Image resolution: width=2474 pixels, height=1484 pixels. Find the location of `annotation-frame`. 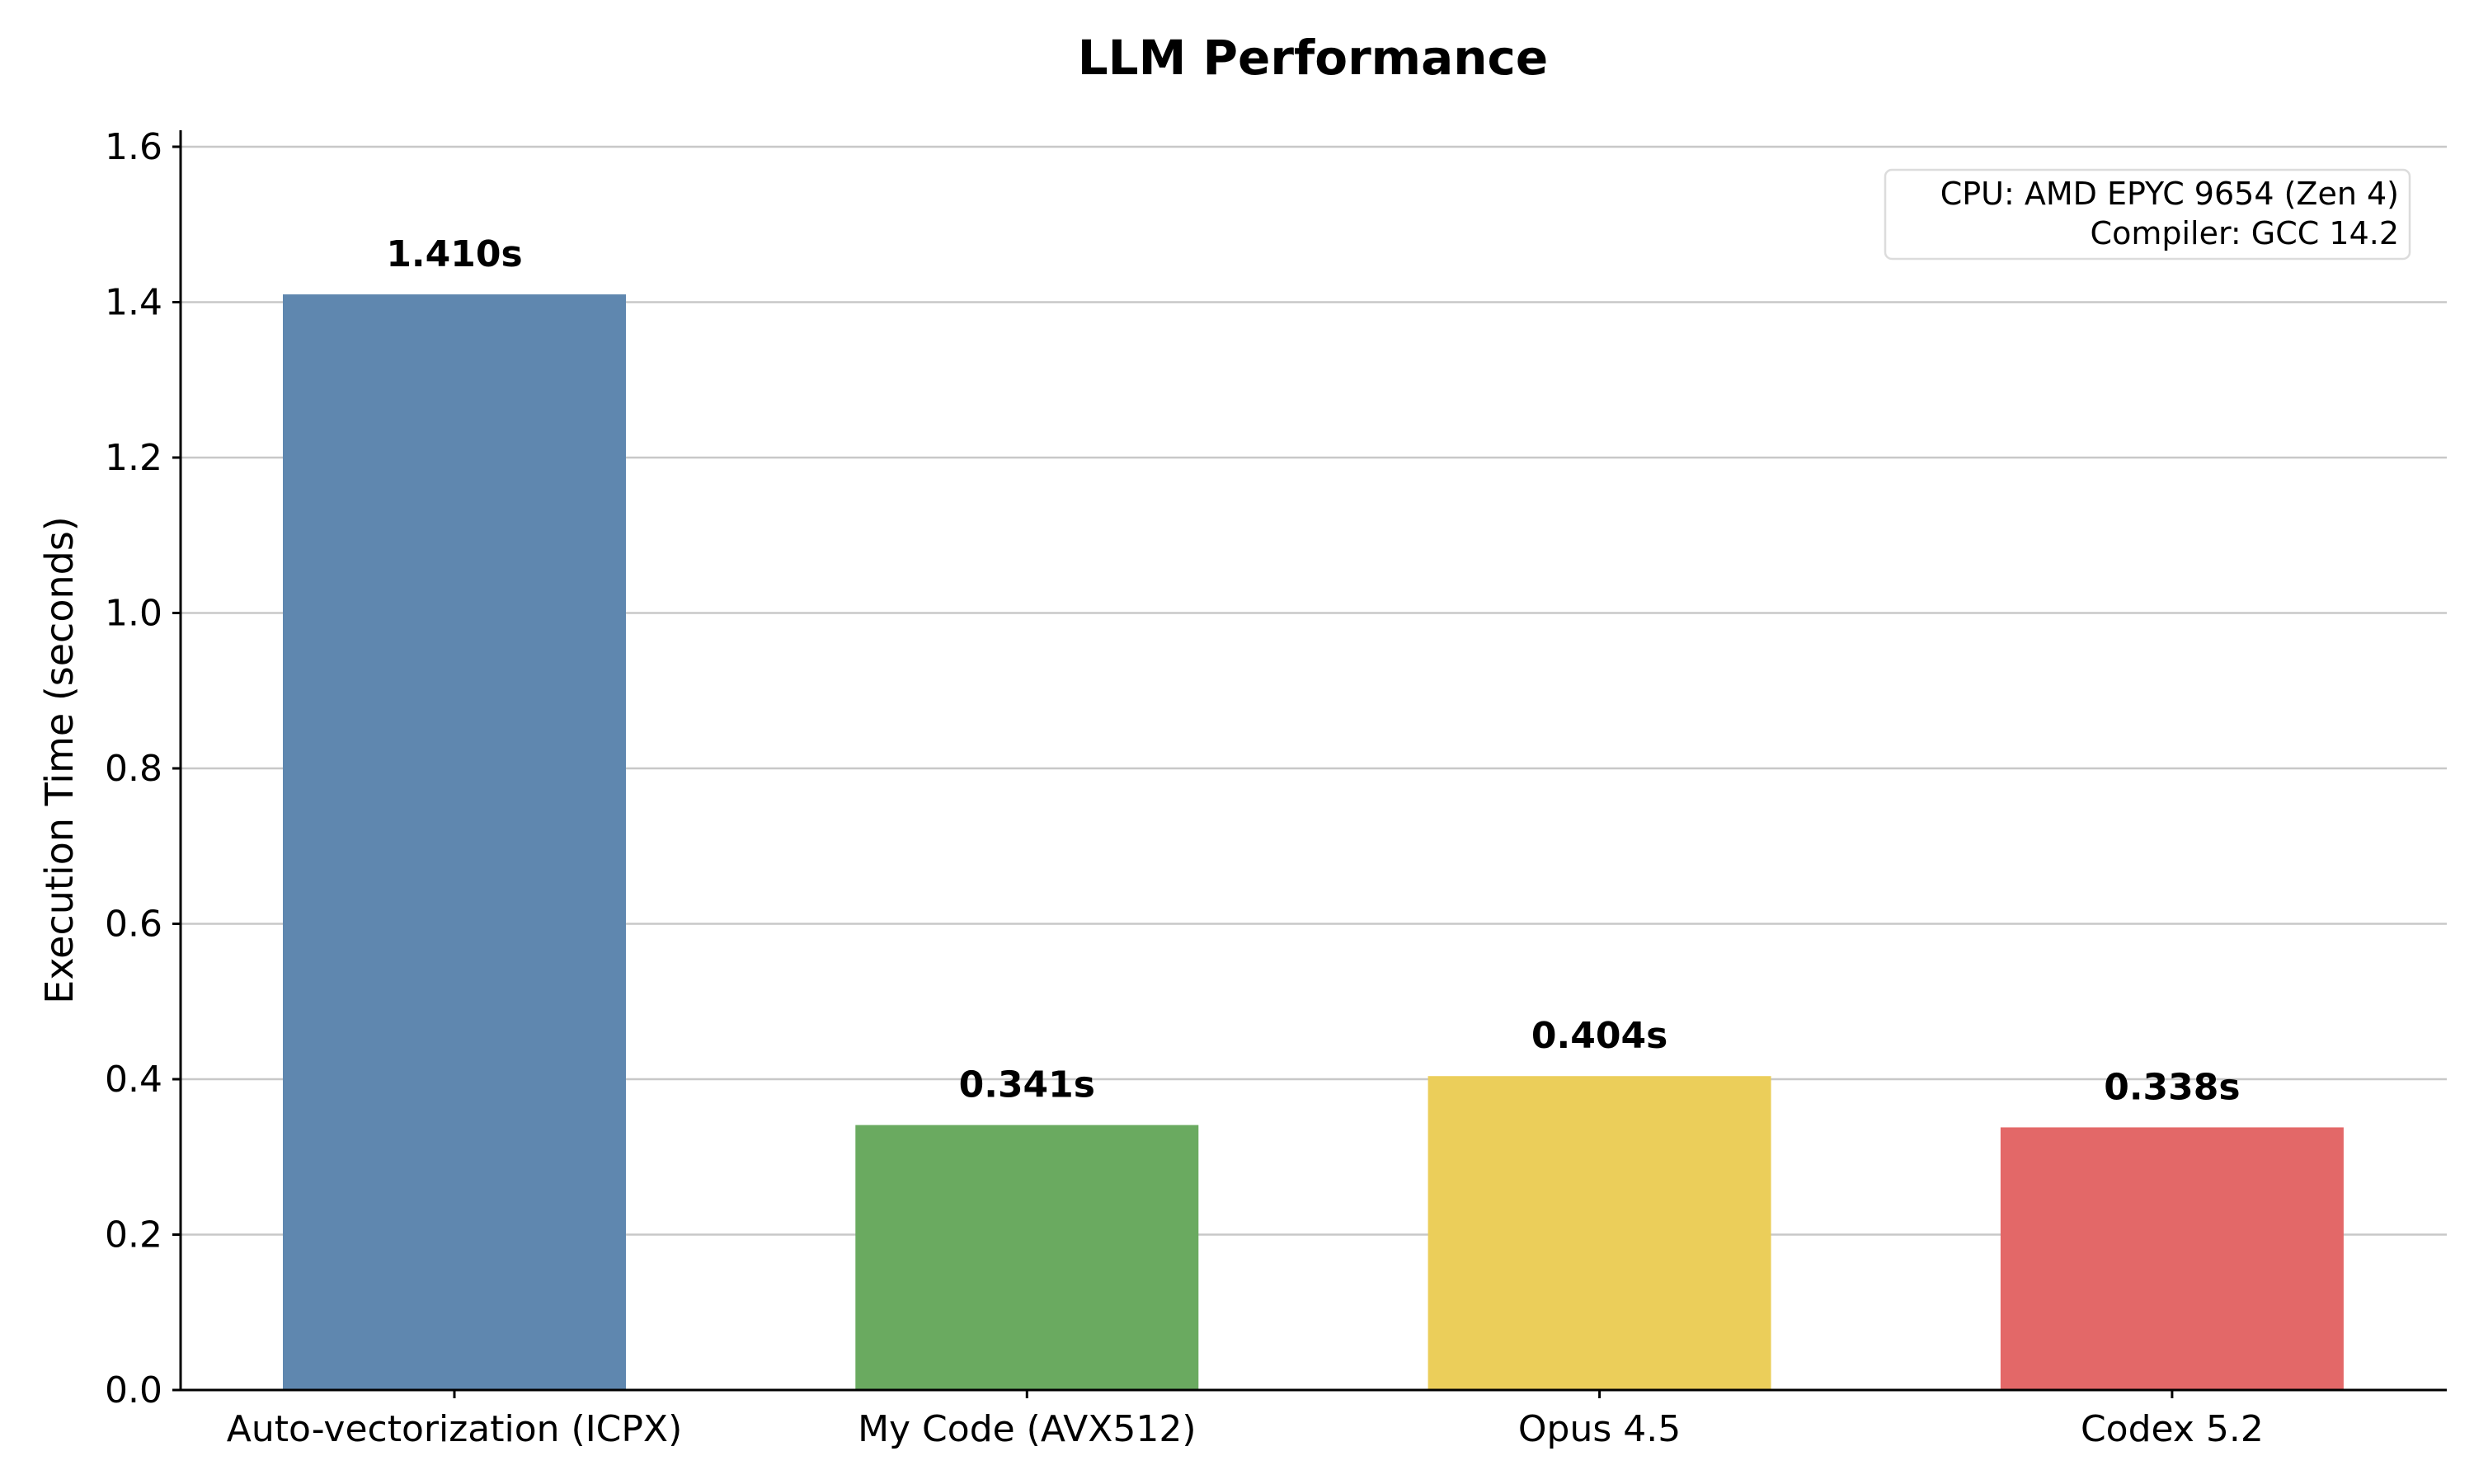

annotation-frame is located at coordinates (2147, 214).